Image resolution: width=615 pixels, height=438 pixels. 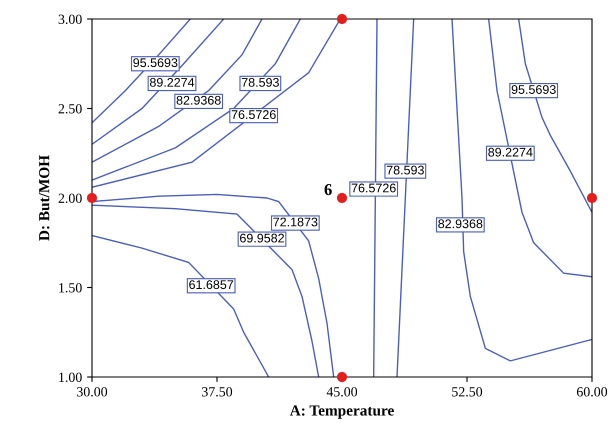 What do you see at coordinates (342, 412) in the screenshot?
I see `x-axis-title: A: Temperature` at bounding box center [342, 412].